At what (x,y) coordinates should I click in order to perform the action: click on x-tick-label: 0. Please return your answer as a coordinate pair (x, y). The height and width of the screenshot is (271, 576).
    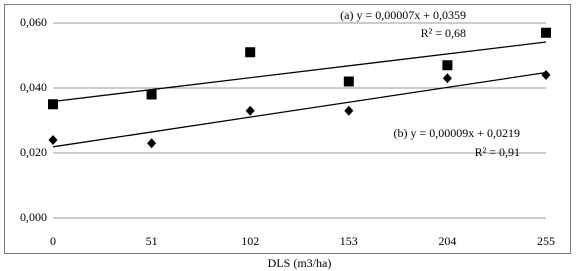
    Looking at the image, I should click on (53, 241).